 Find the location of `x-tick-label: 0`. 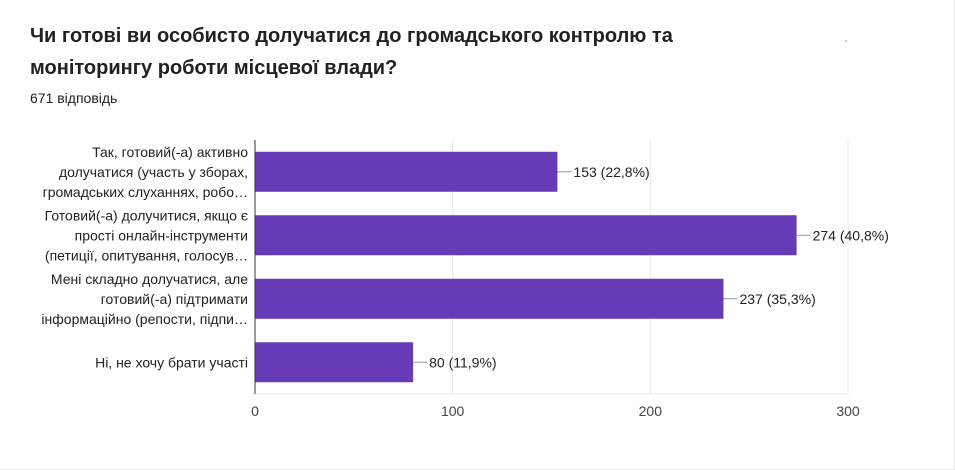

x-tick-label: 0 is located at coordinates (255, 411).